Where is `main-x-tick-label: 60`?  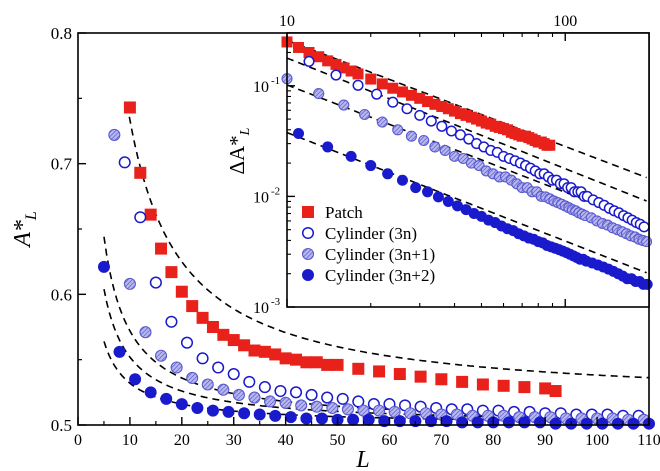 main-x-tick-label: 60 is located at coordinates (389, 440).